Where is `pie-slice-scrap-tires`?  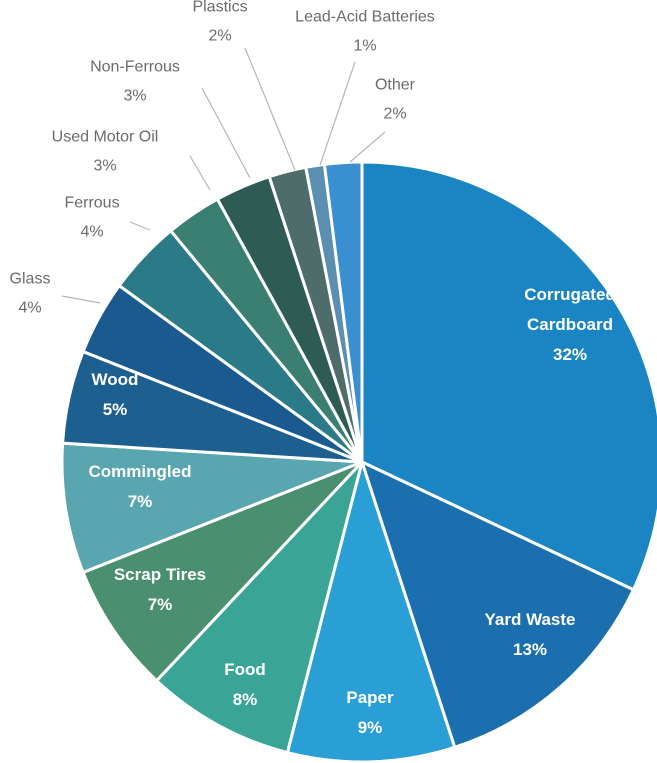
pie-slice-scrap-tires is located at coordinates (222, 571).